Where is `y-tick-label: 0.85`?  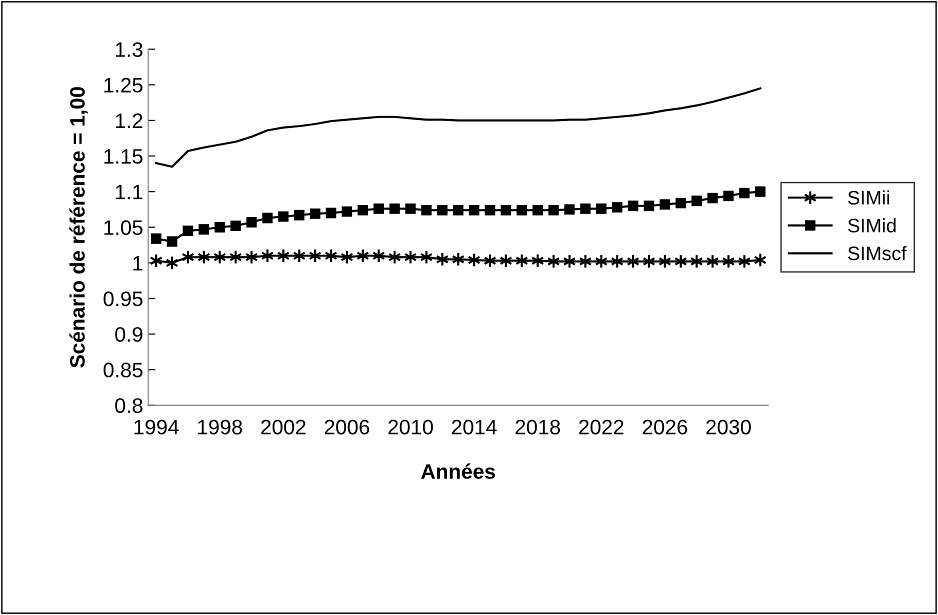 y-tick-label: 0.85 is located at coordinates (123, 370).